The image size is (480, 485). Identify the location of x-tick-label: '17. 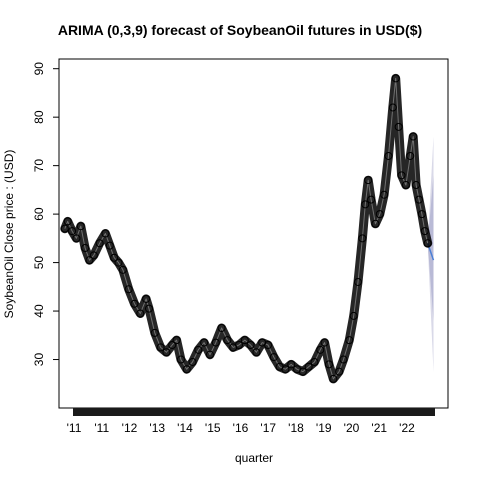
(268, 428).